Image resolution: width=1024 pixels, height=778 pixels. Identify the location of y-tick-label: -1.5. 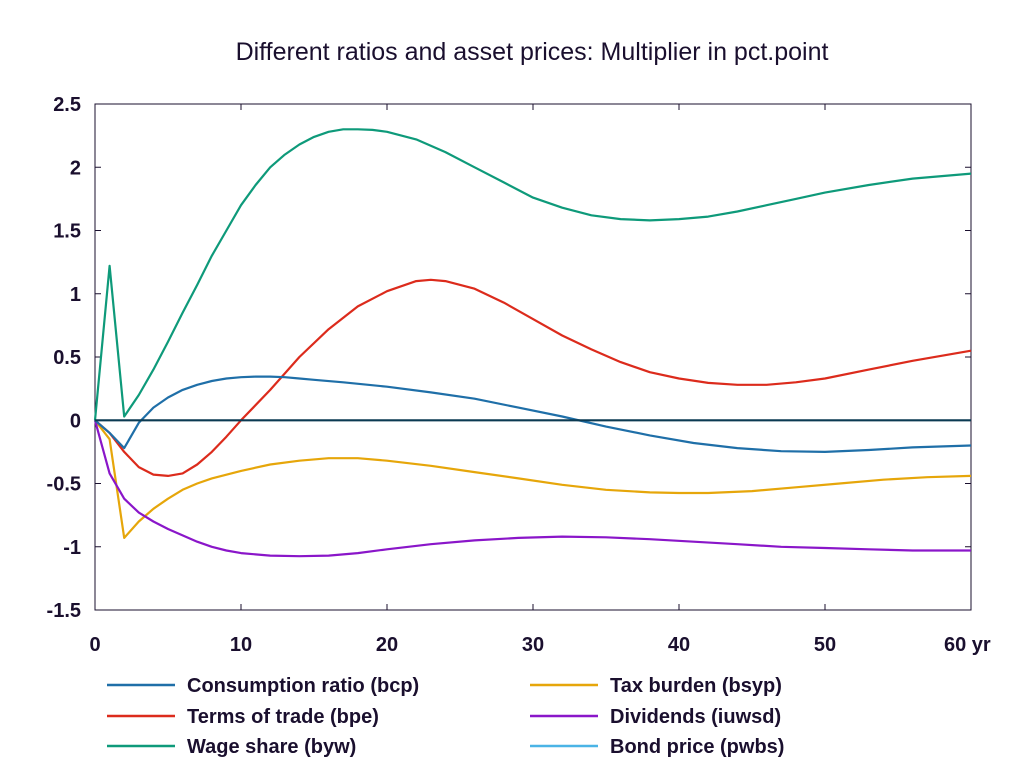
(64, 611).